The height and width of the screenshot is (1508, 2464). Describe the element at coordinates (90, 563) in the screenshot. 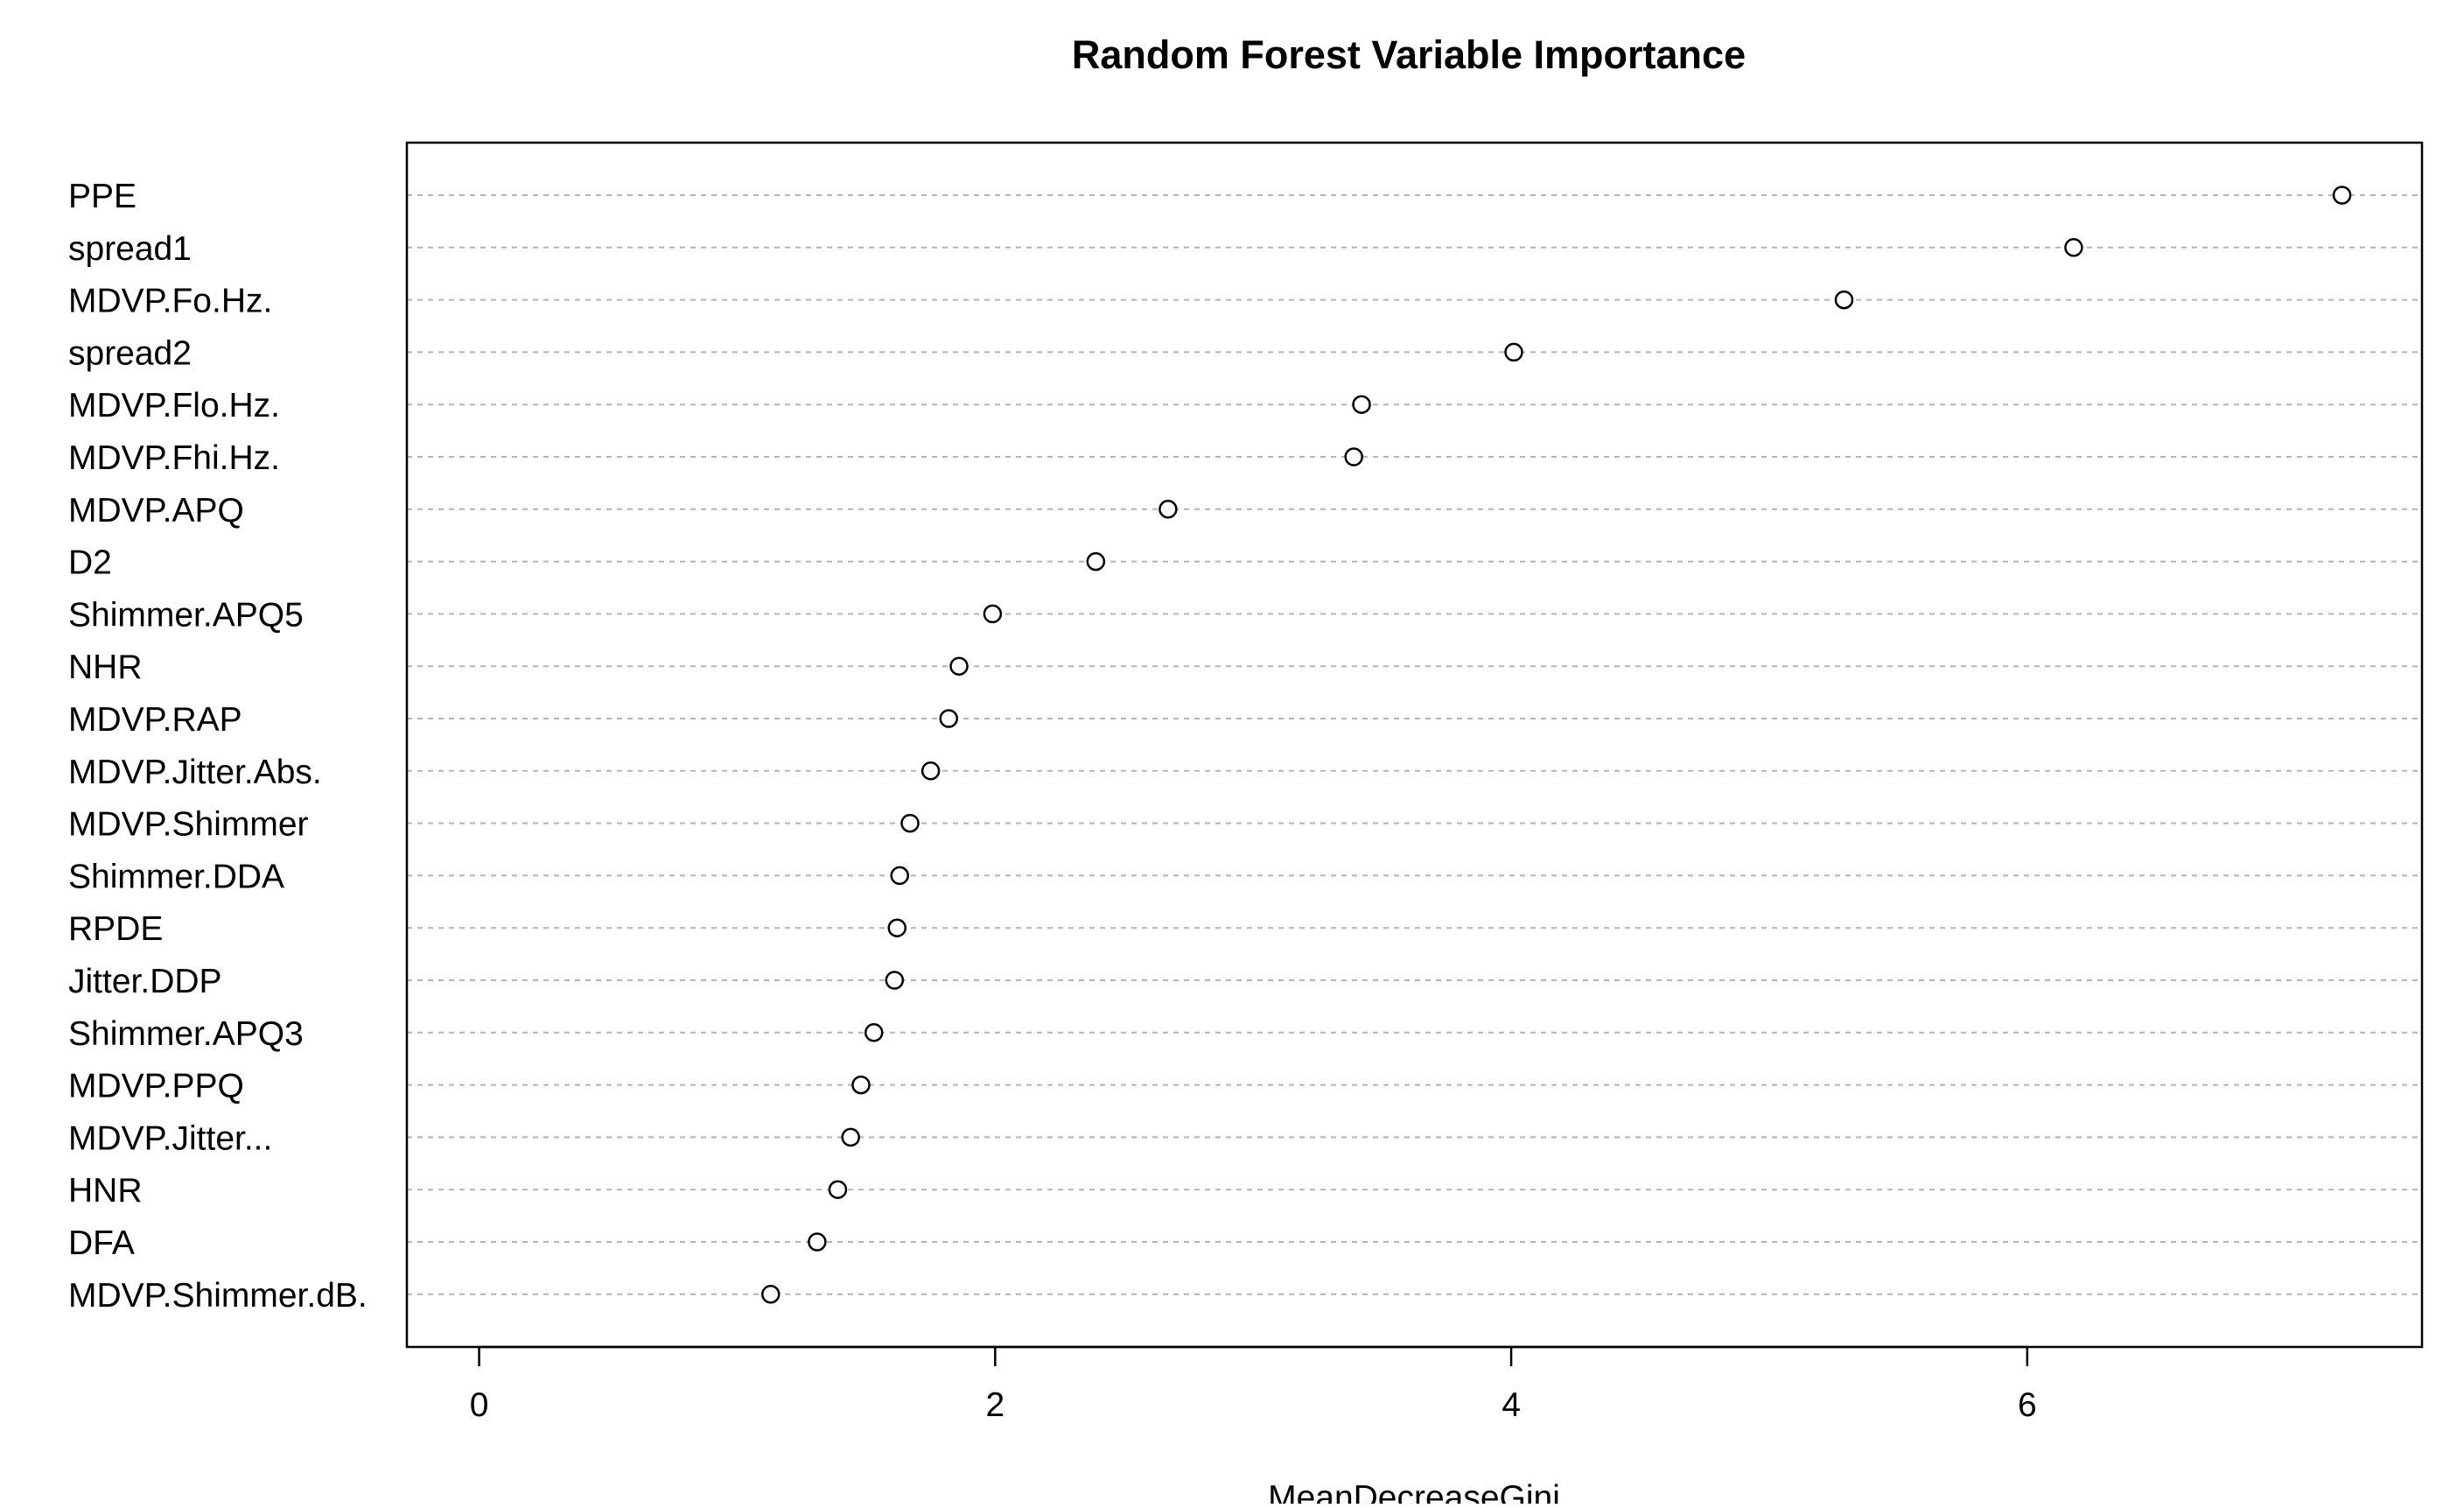

I see `variable-label: D2` at that location.